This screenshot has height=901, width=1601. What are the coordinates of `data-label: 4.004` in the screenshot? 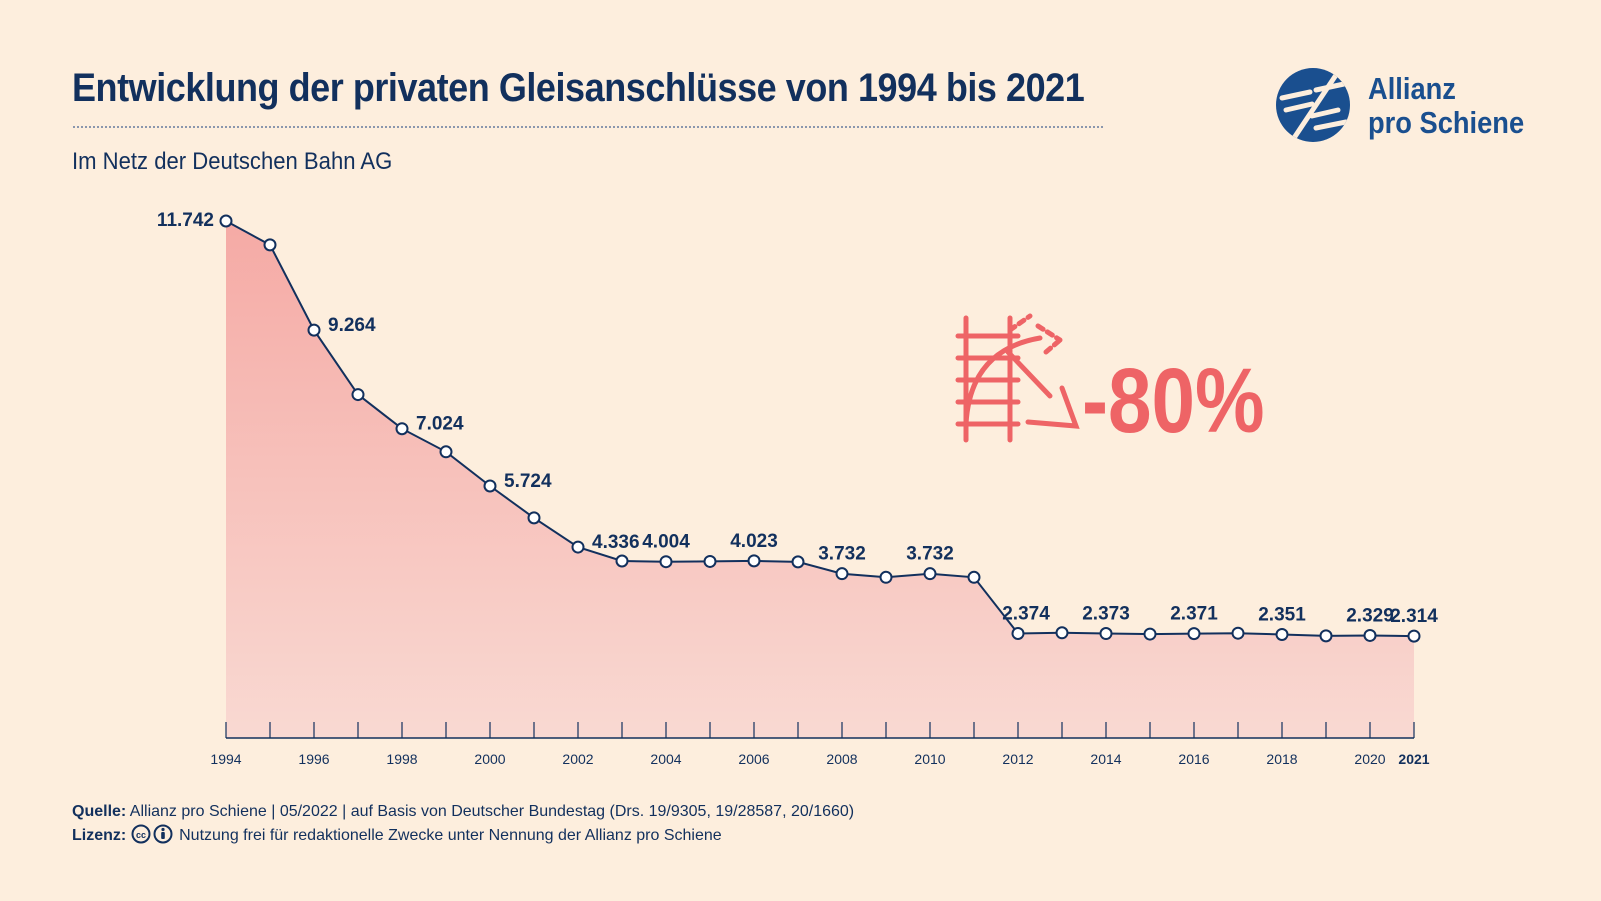 It's located at (666, 542).